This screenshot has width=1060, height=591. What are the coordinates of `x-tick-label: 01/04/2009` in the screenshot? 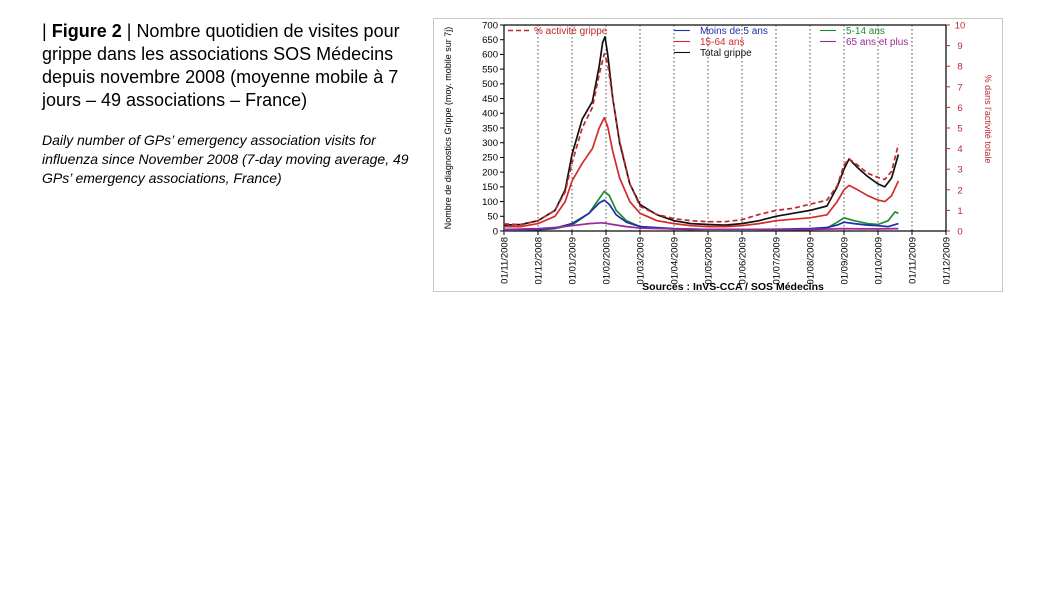 It's located at (675, 261).